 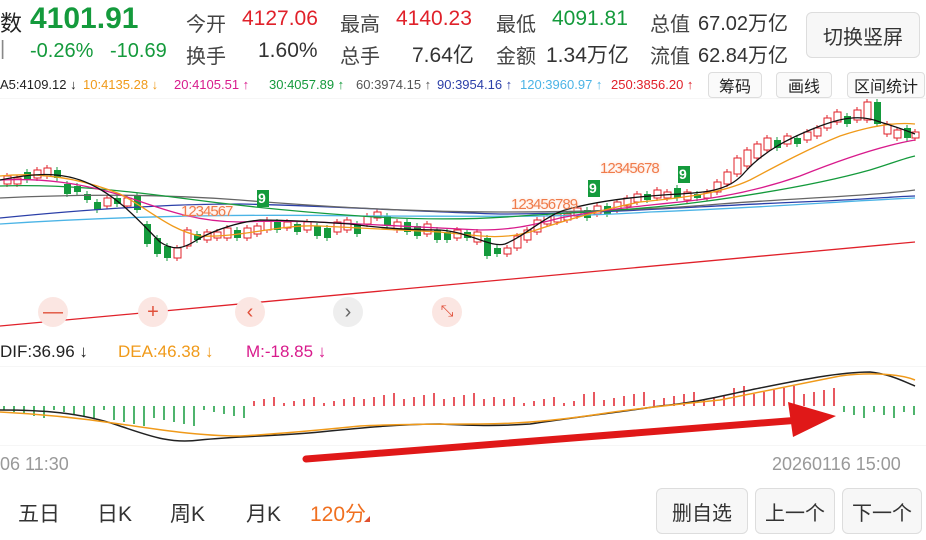 What do you see at coordinates (544, 204) in the screenshot?
I see `td-sequence-2: 123456789` at bounding box center [544, 204].